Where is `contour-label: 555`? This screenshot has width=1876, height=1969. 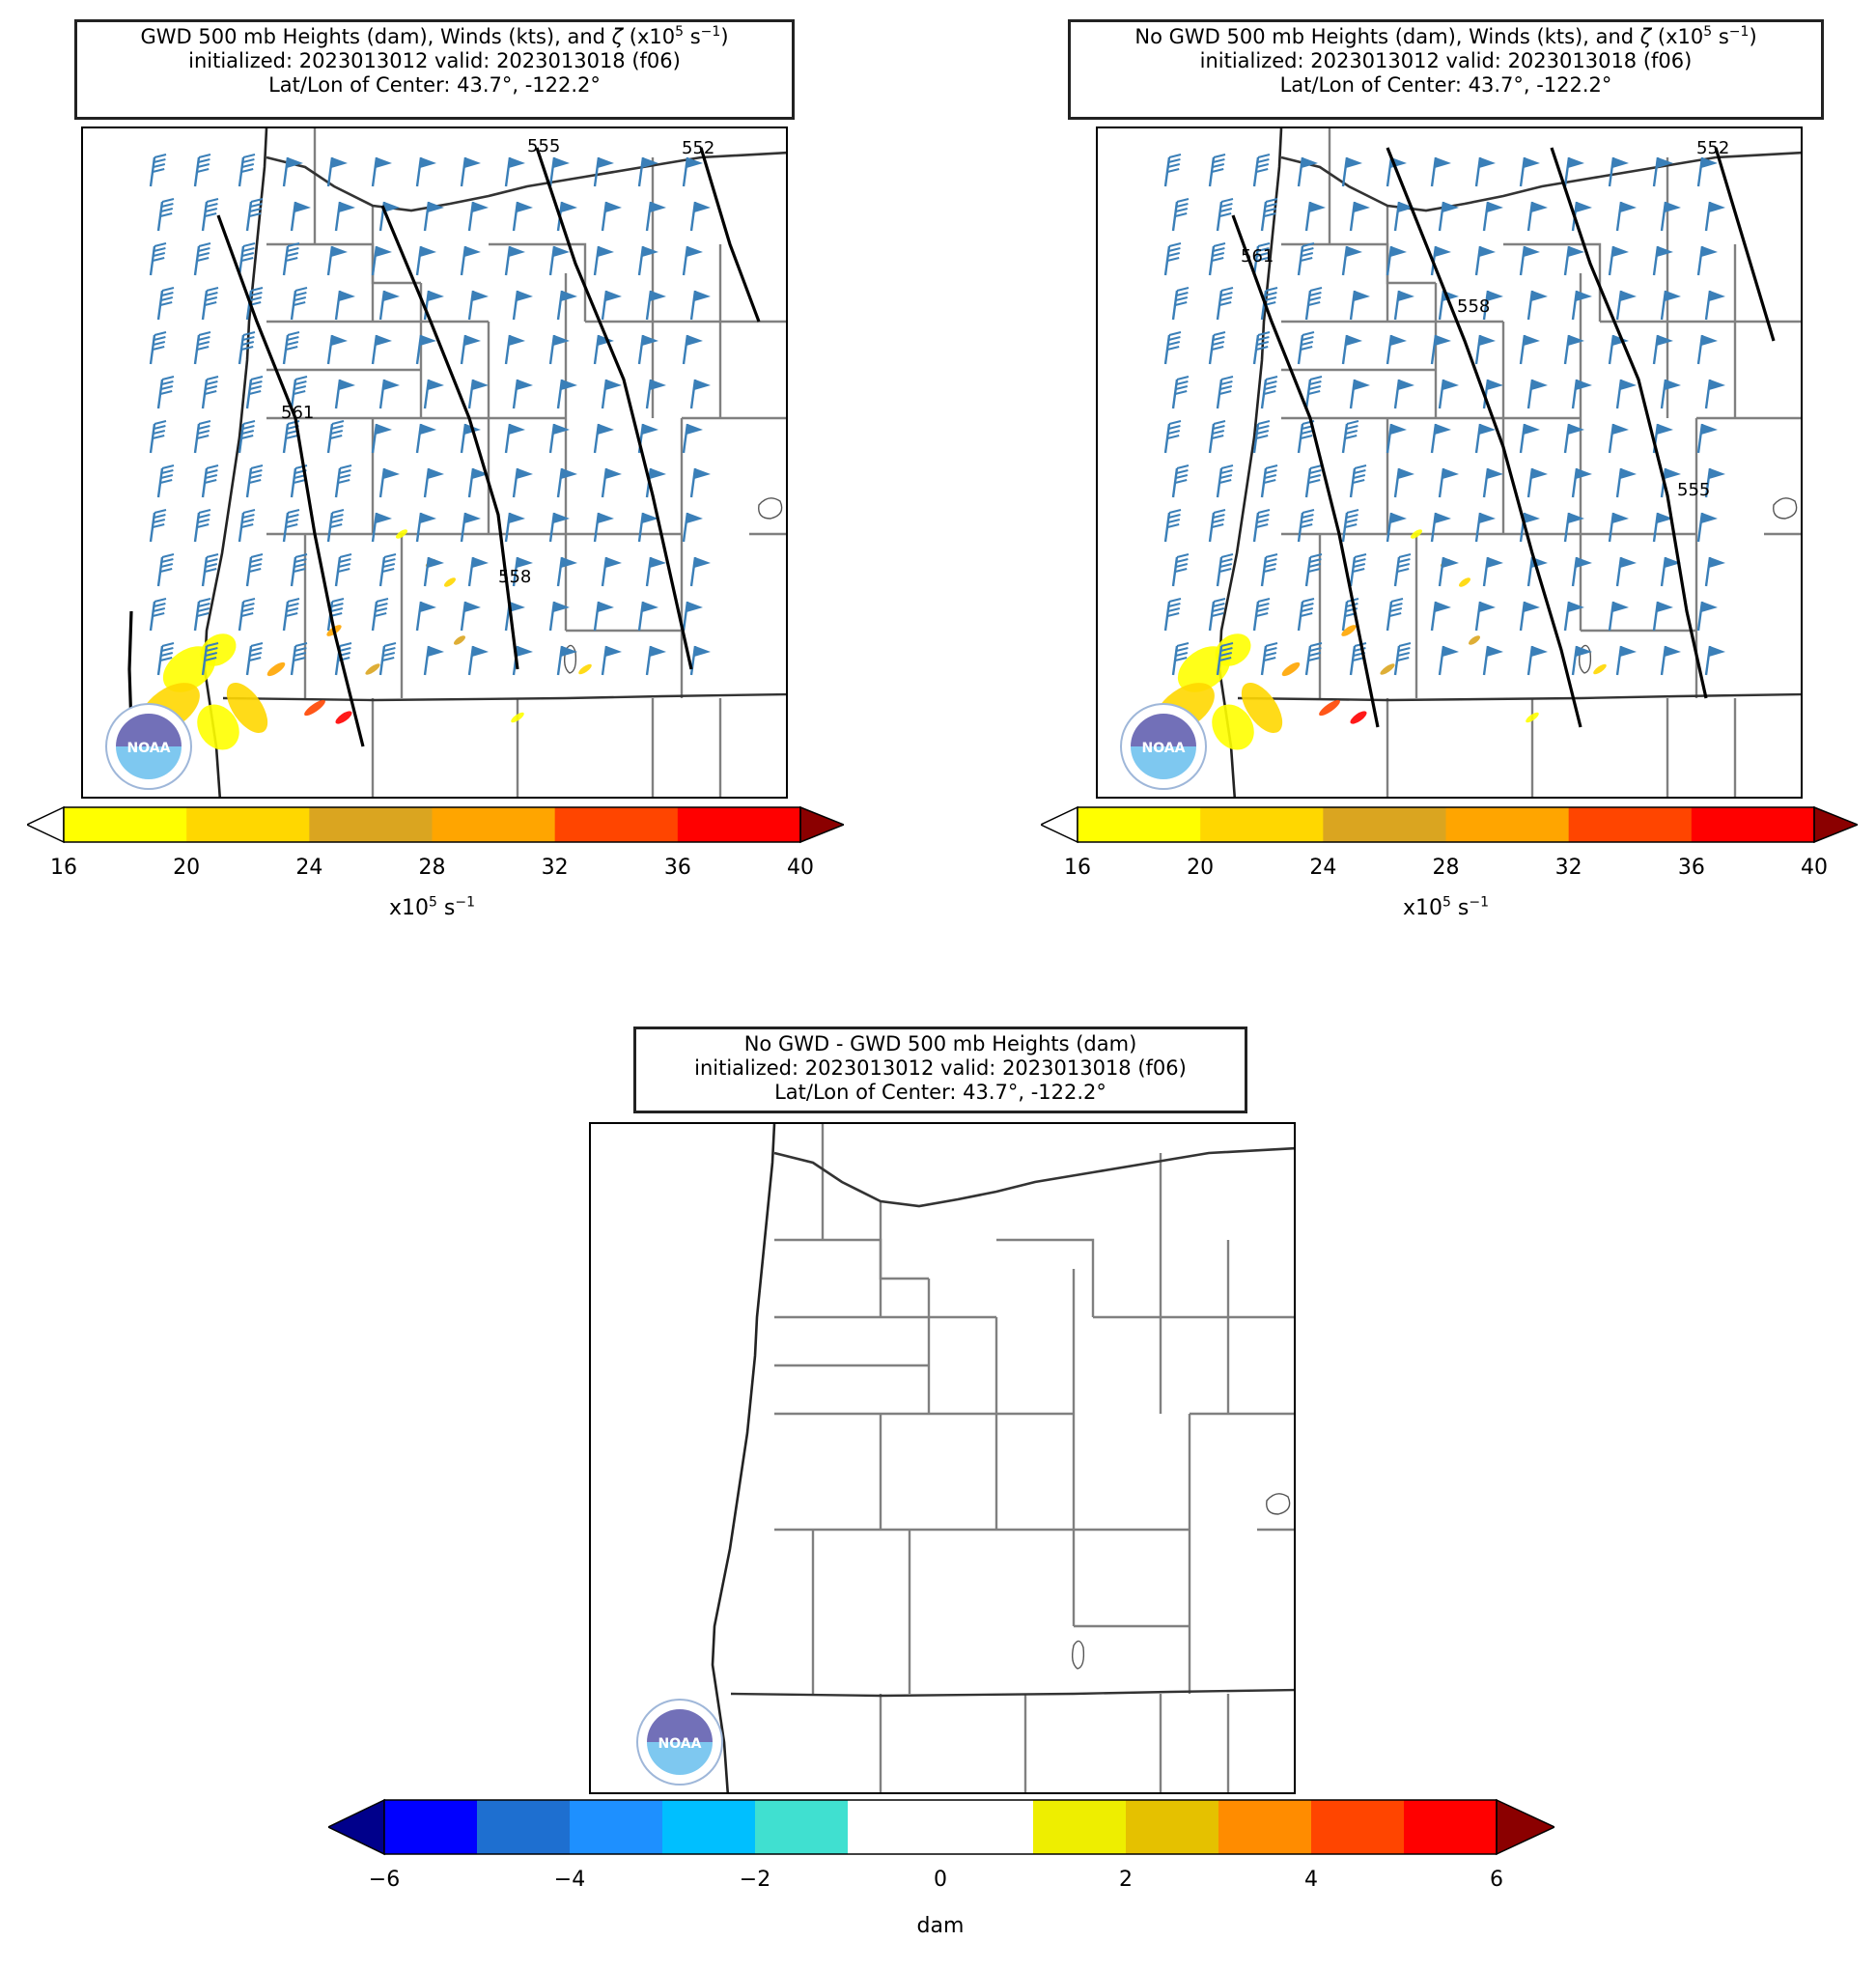
contour-label: 555 is located at coordinates (1694, 490).